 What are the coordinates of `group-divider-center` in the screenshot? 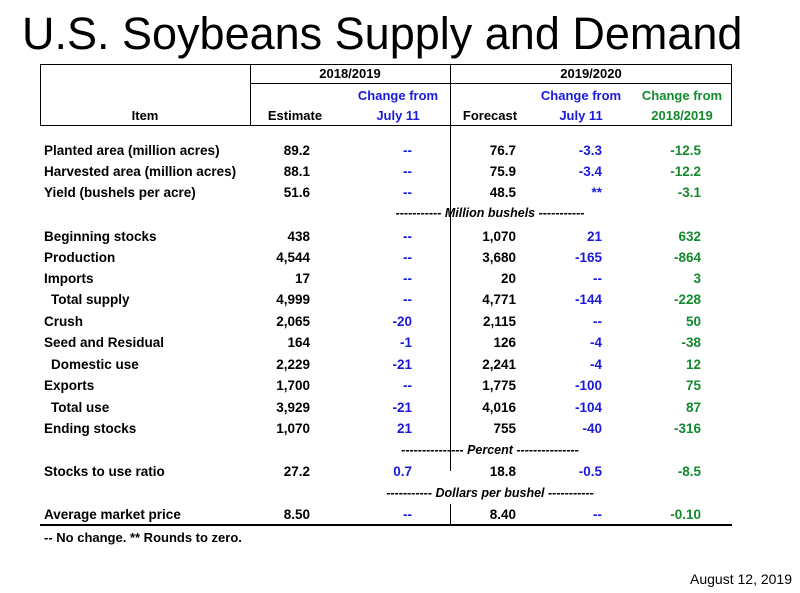 It's located at (450, 262).